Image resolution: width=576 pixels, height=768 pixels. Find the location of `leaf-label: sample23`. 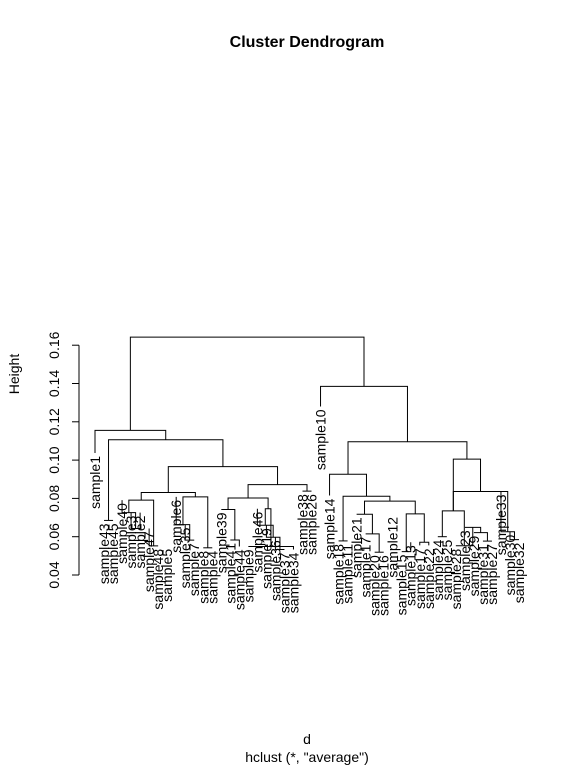

leaf-label: sample23 is located at coordinates (465, 560).